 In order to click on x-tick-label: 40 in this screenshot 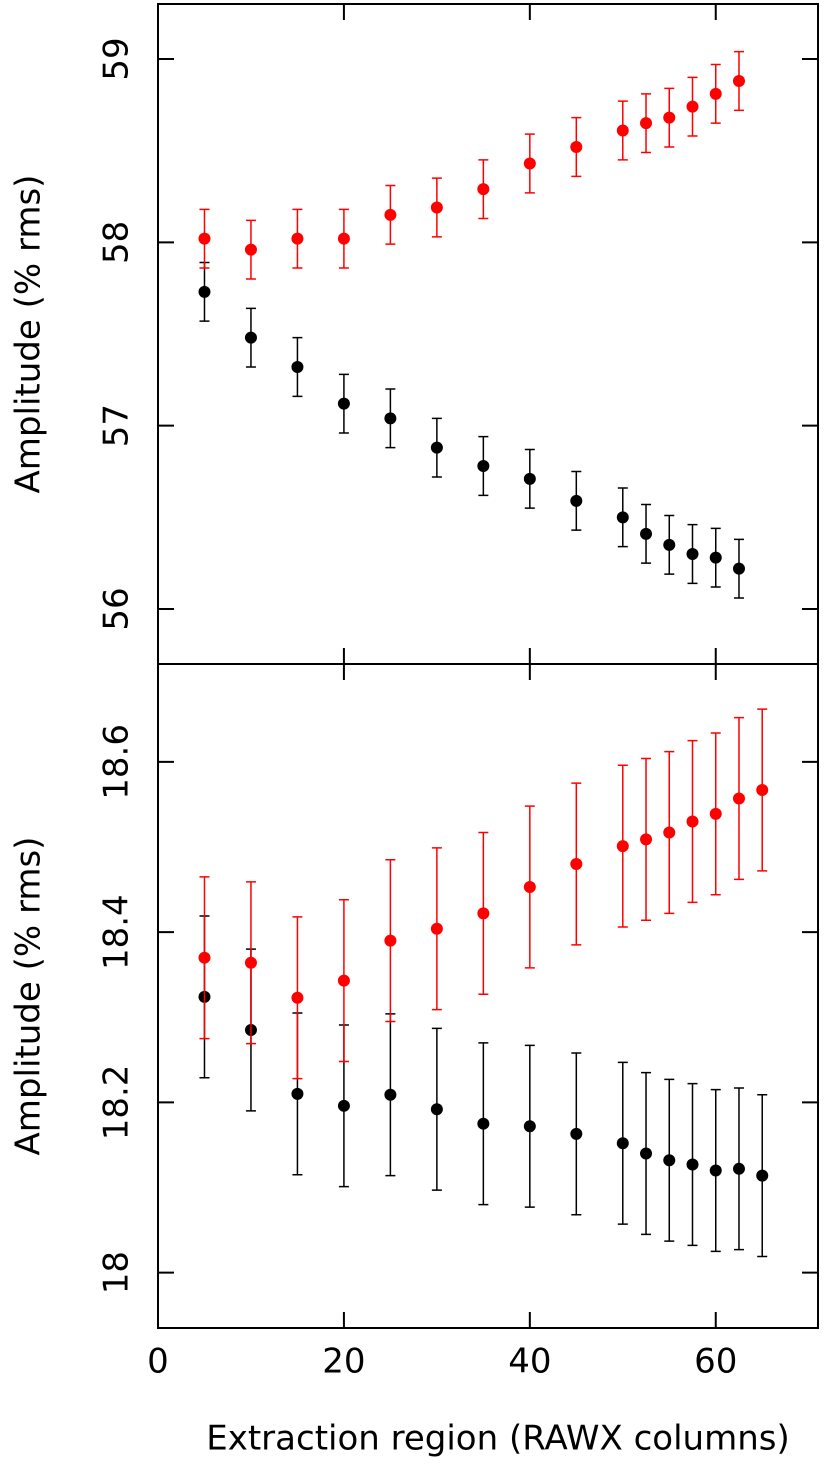, I will do `click(529, 1362)`.